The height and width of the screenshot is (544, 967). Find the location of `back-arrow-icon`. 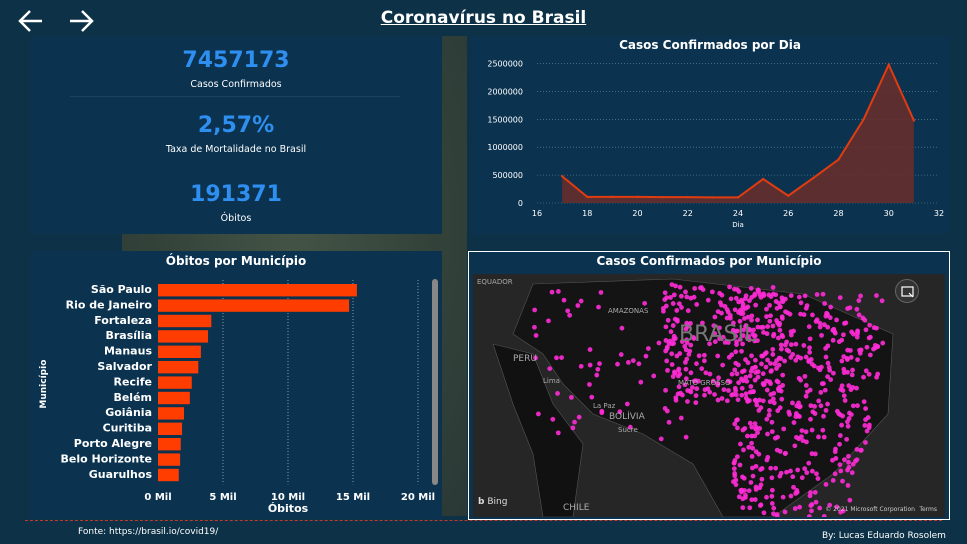

back-arrow-icon is located at coordinates (31, 21).